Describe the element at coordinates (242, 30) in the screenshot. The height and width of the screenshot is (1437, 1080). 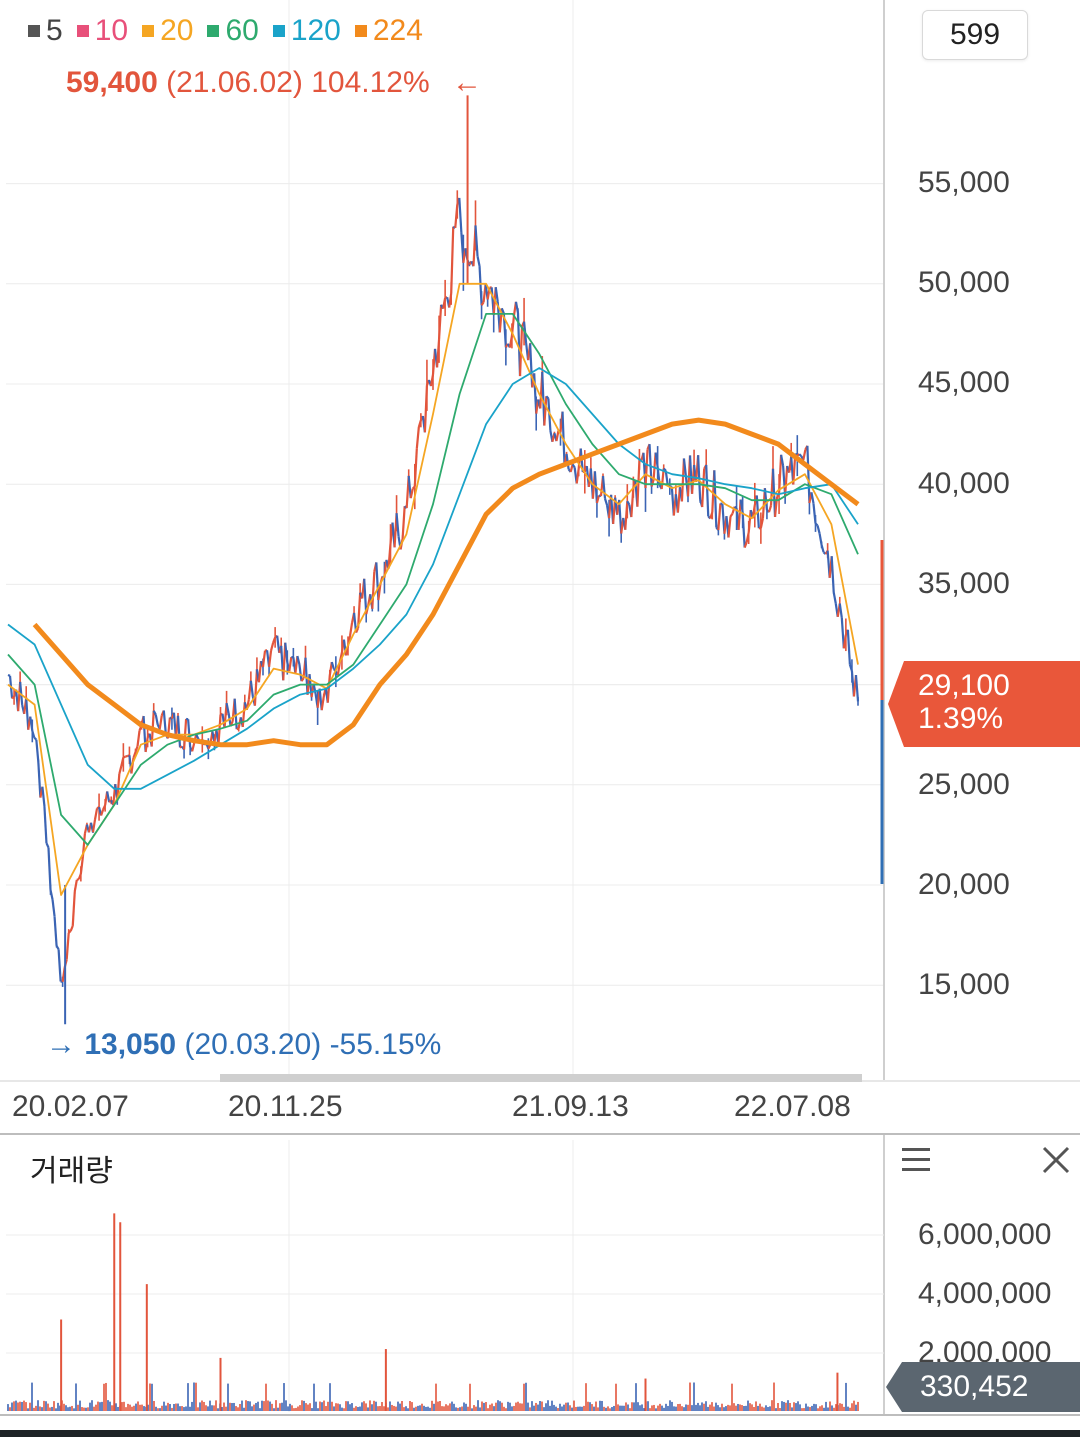
I see `legend-label: 60` at that location.